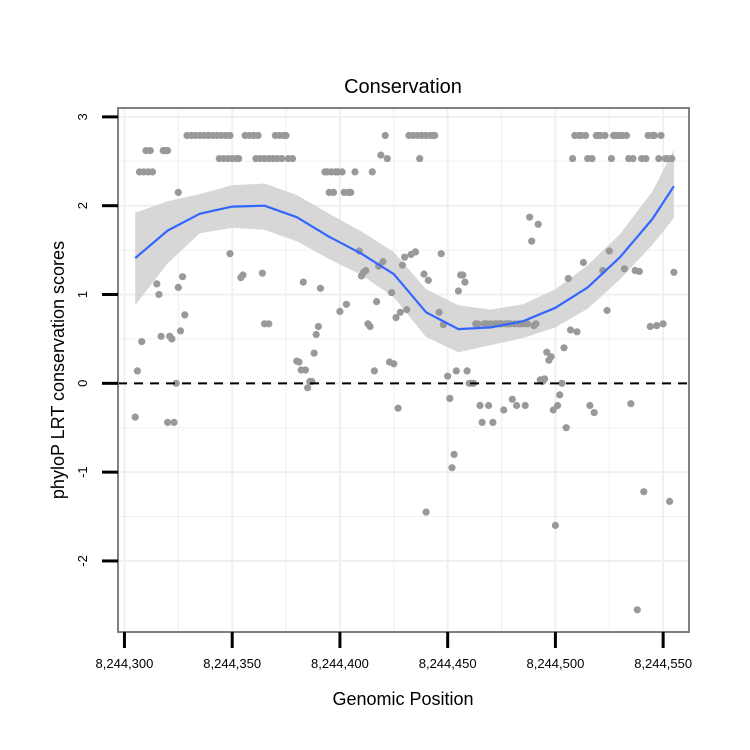 The width and height of the screenshot is (750, 750). What do you see at coordinates (82, 472) in the screenshot?
I see `y-tick-label: -1` at bounding box center [82, 472].